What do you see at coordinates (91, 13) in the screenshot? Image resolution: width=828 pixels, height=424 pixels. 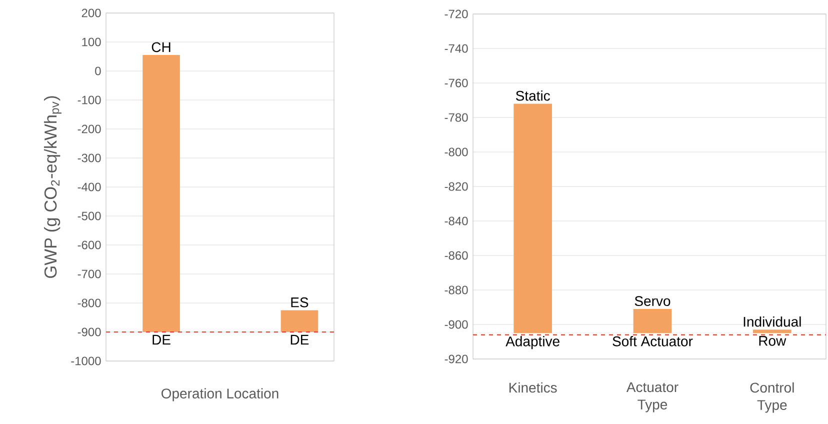 I see `y-tick-label: 200` at bounding box center [91, 13].